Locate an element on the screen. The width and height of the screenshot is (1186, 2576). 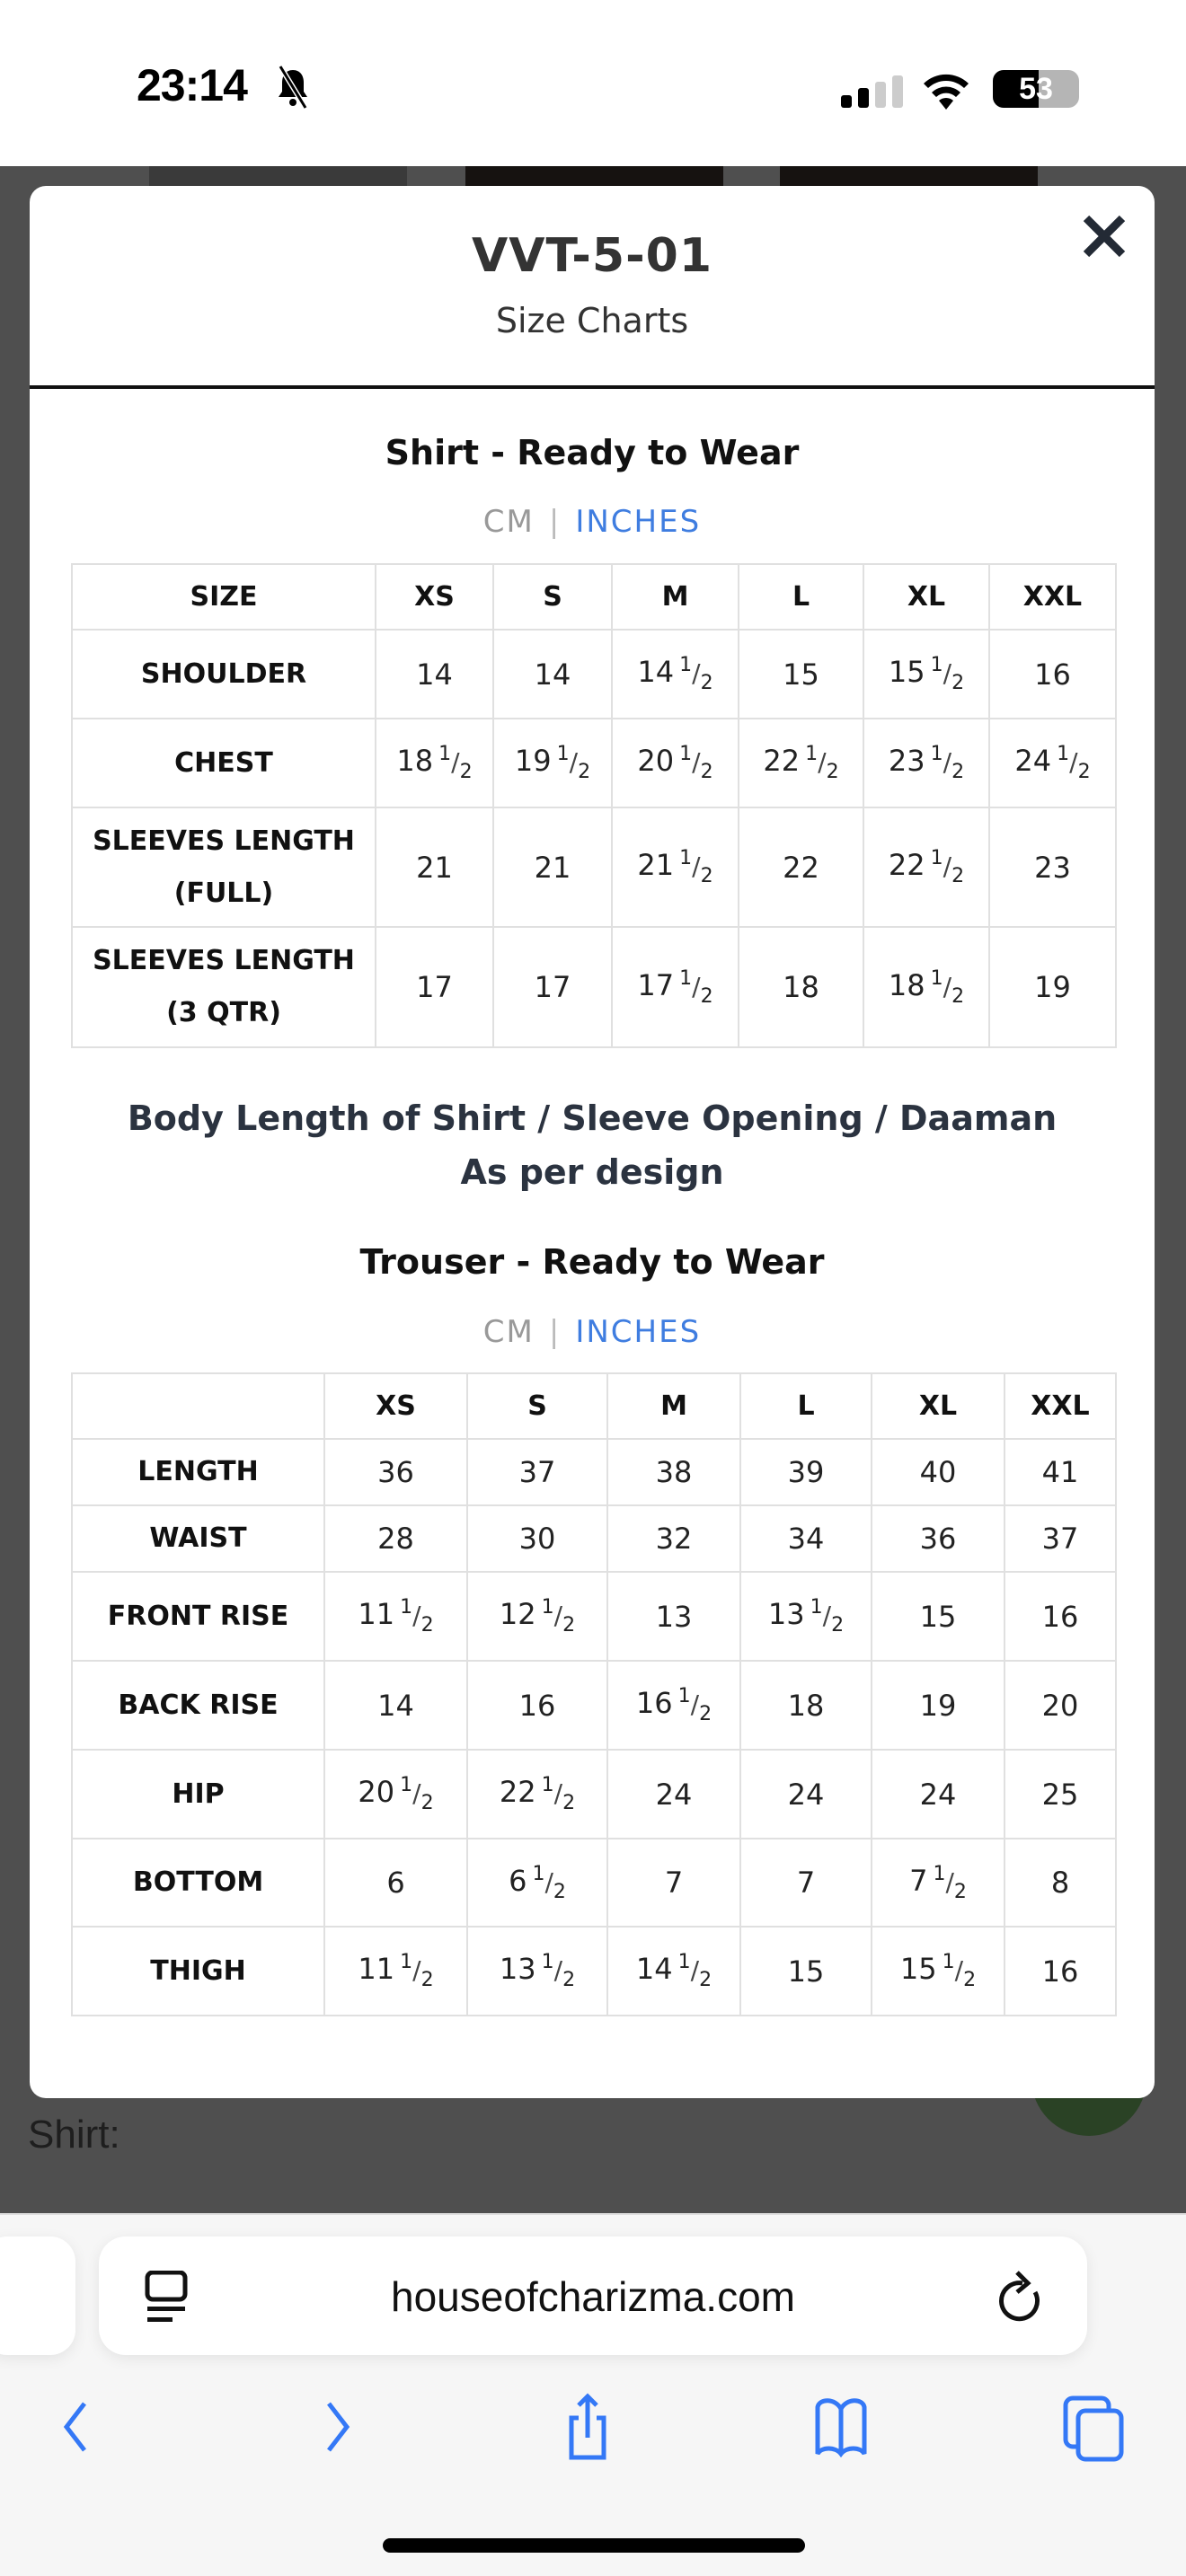
address-bar: houseofcharizma.com is located at coordinates (593, 2295).